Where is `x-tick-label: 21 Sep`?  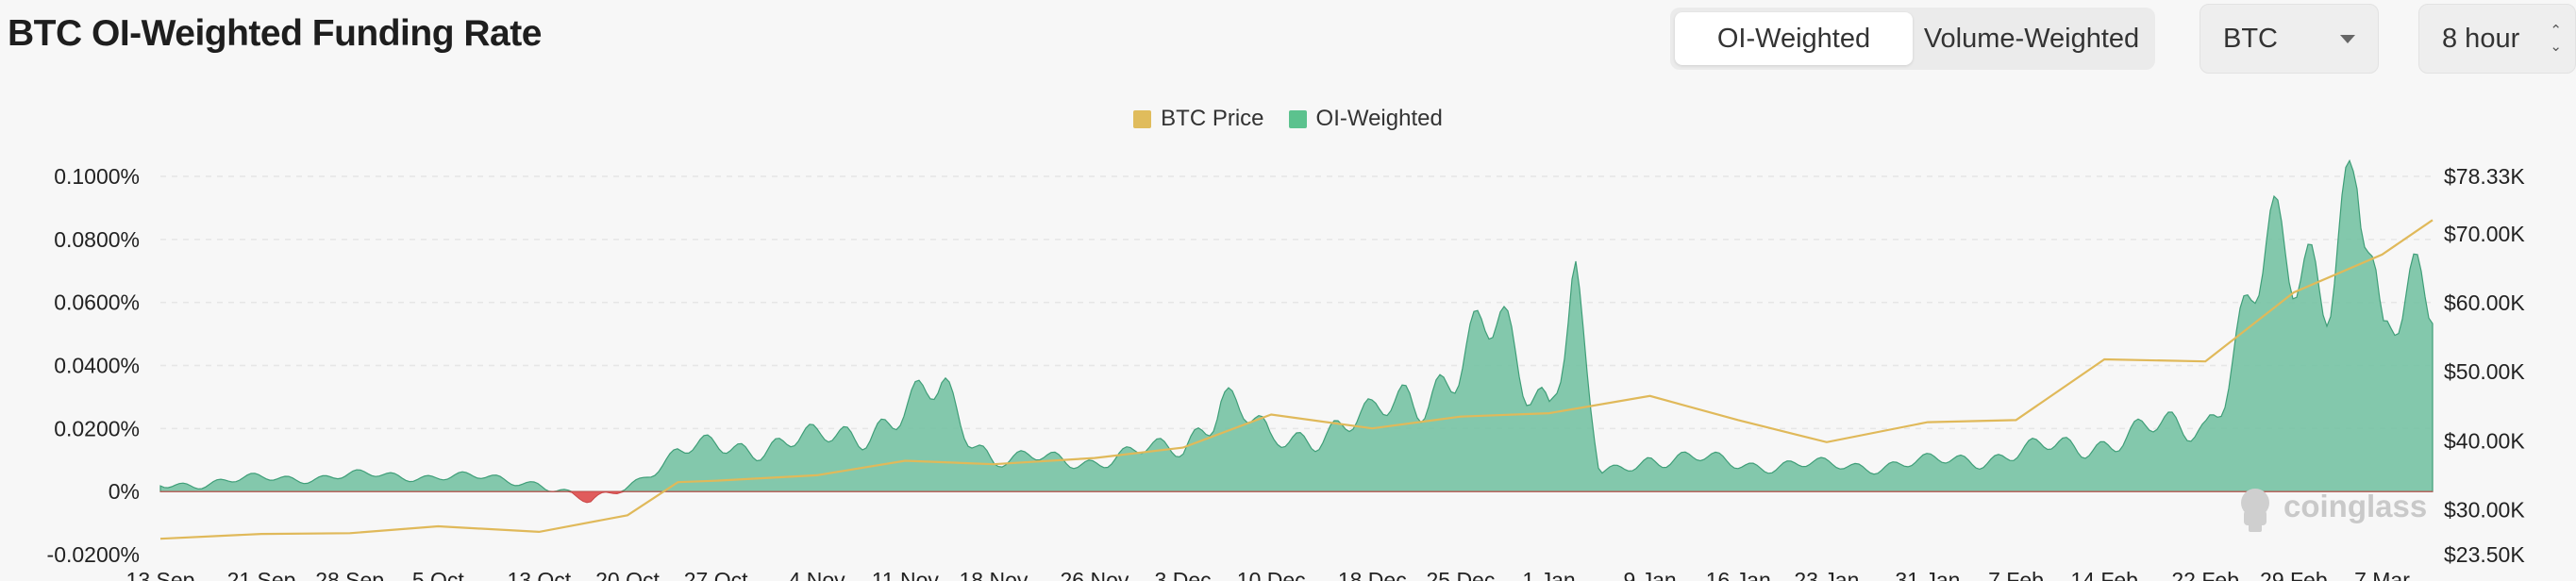 x-tick-label: 21 Sep is located at coordinates (261, 575).